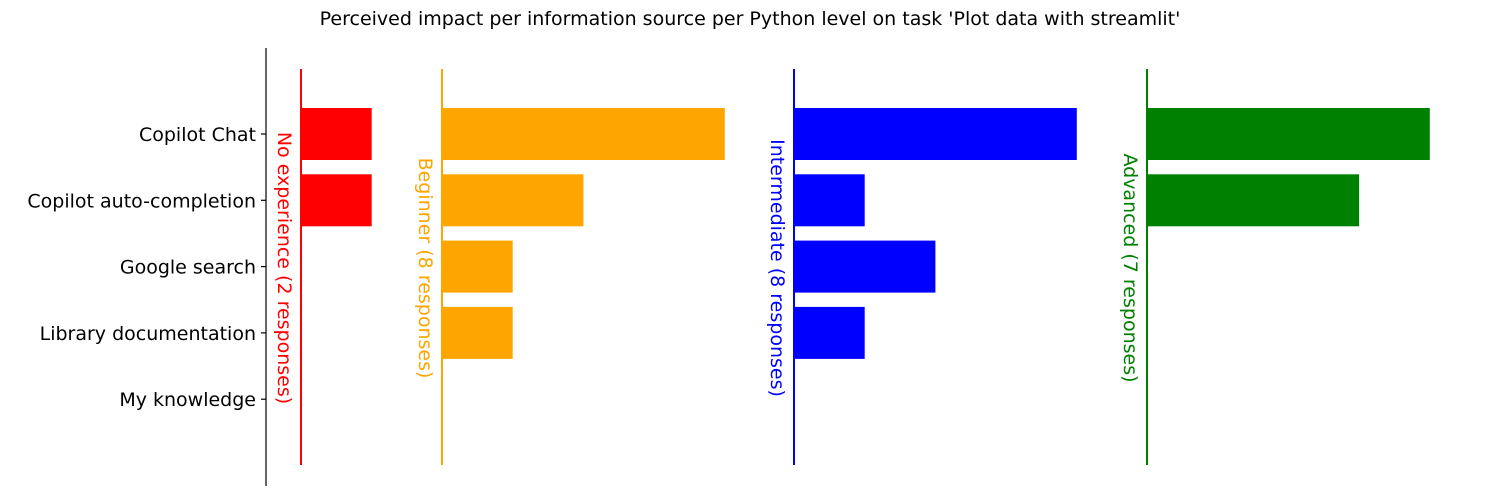 This screenshot has width=1500, height=500. Describe the element at coordinates (935, 134) in the screenshot. I see `bar-intermediate-copilot-chat` at that location.